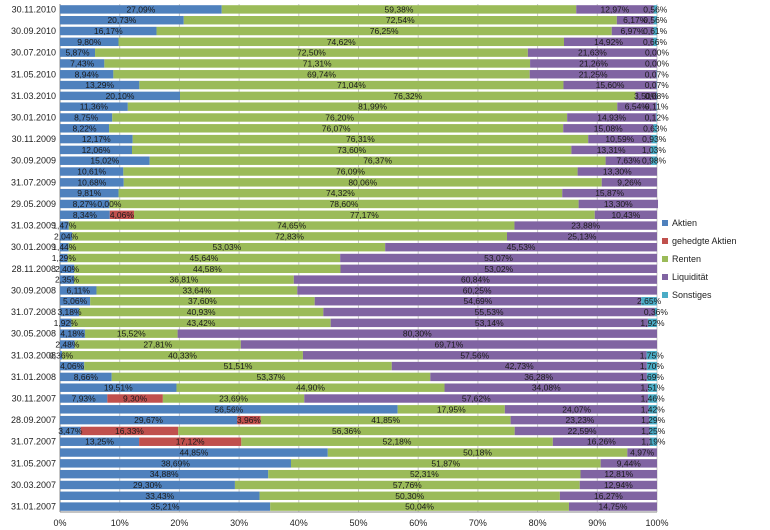 The width and height of the screenshot is (770, 530). What do you see at coordinates (399, 9) in the screenshot?
I see `data-label: 59,38%` at bounding box center [399, 9].